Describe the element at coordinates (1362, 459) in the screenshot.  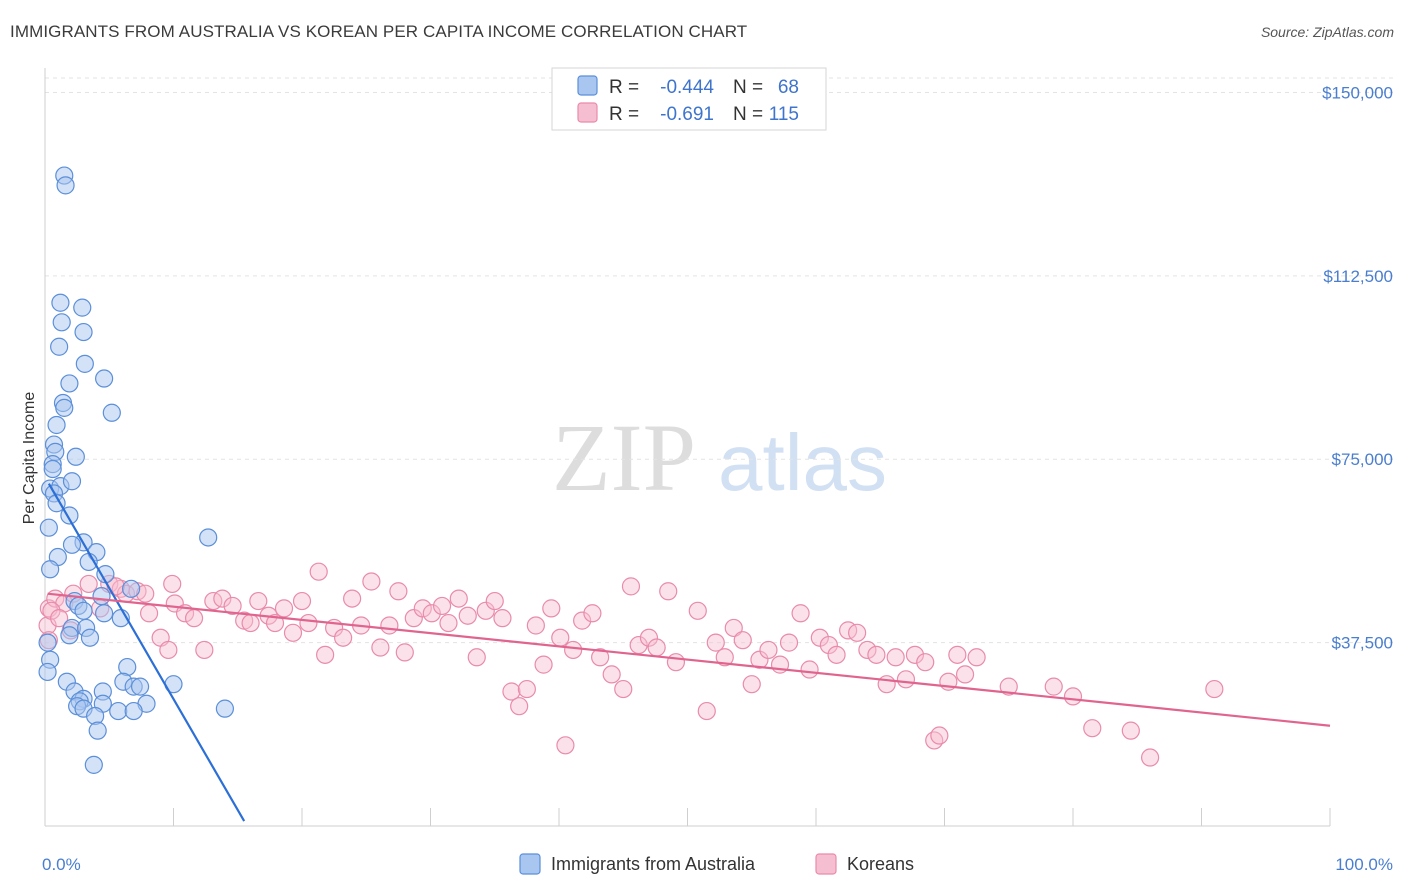
I see `y-tick-label: $75,000` at that location.